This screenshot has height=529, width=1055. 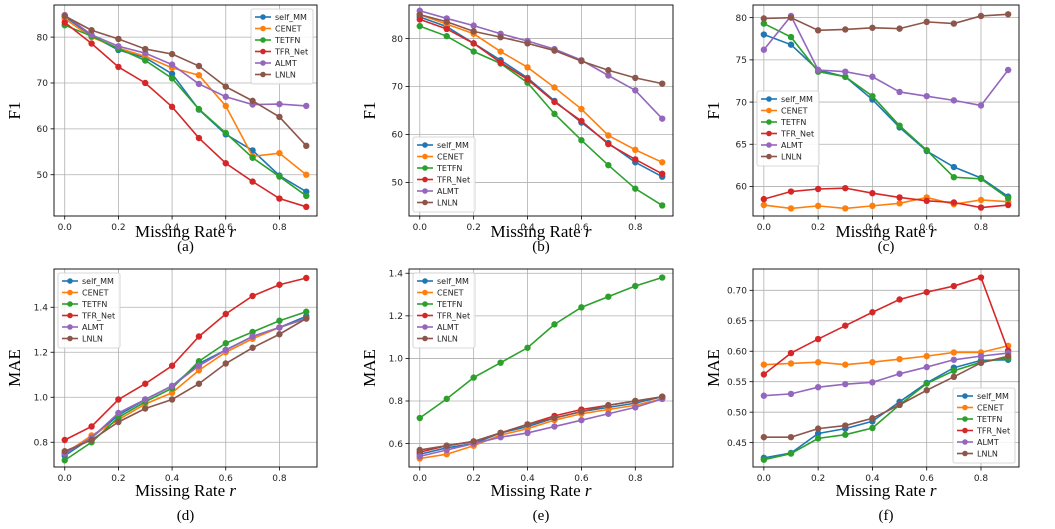 What do you see at coordinates (43, 130) in the screenshot?
I see `y-tick-label: 60` at bounding box center [43, 130].